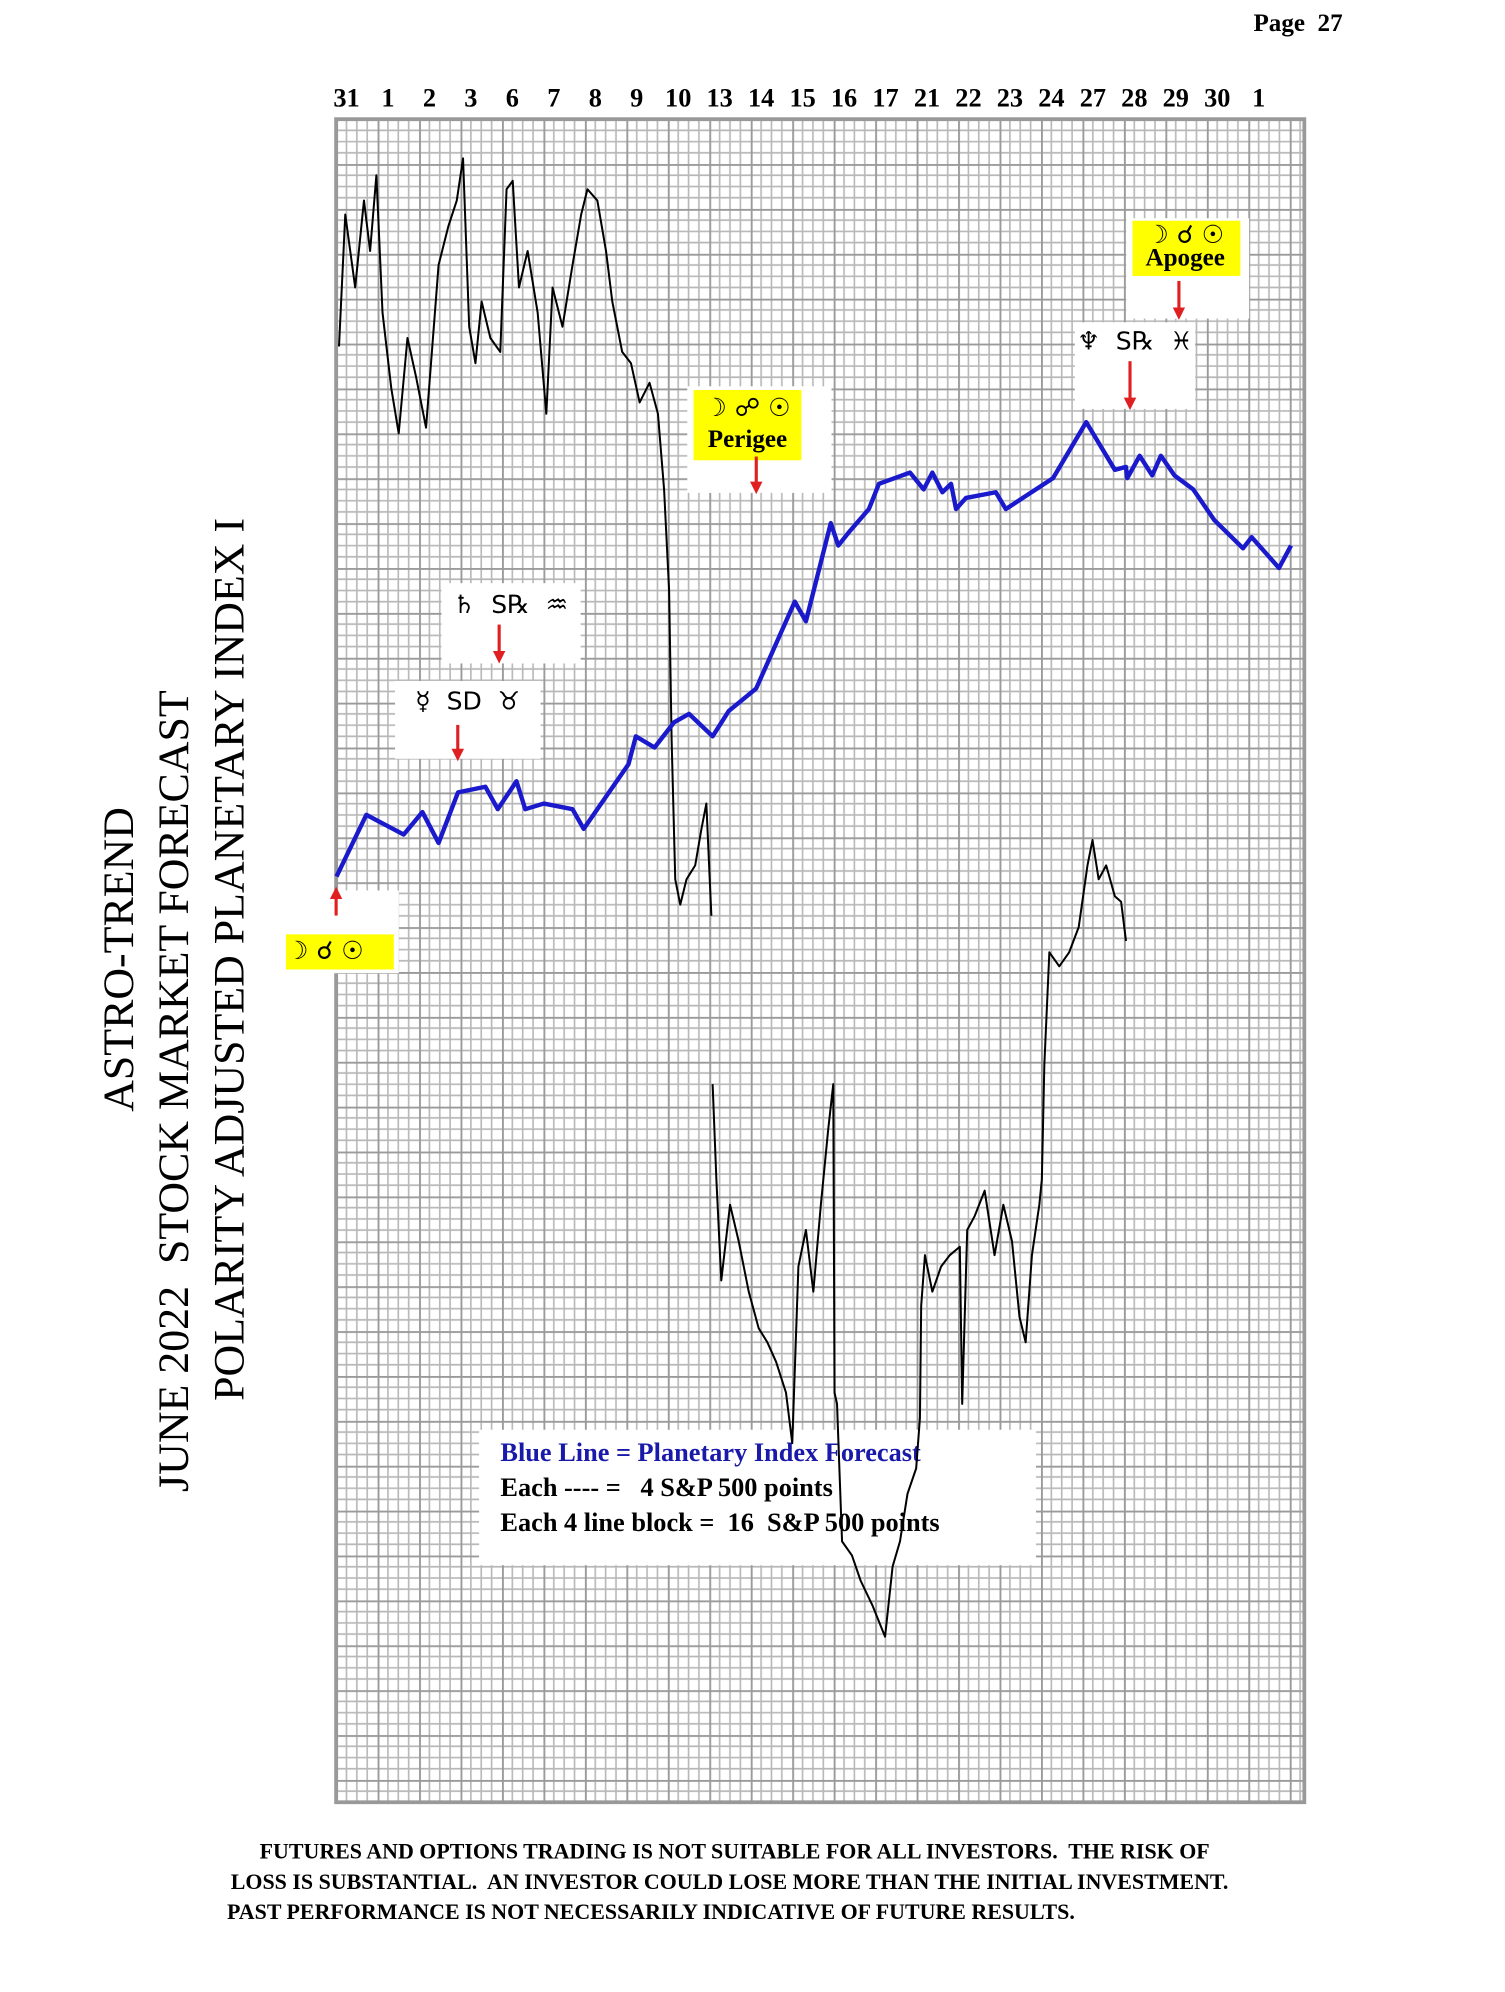 This screenshot has width=1505, height=1992. What do you see at coordinates (229, 959) in the screenshot?
I see `title: POLARITY ADJUSTED PLANETARY INDEX I` at bounding box center [229, 959].